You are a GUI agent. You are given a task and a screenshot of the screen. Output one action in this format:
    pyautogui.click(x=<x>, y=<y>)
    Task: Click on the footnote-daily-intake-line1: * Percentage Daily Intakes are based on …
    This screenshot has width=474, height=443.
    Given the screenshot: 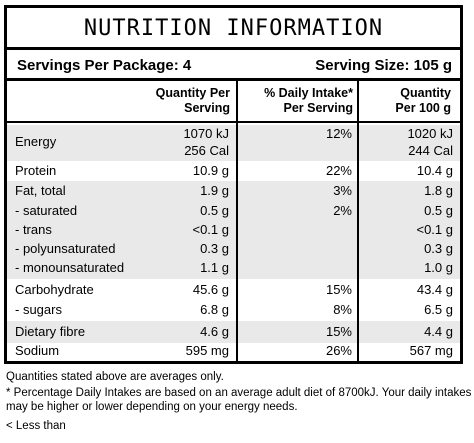 What is the action you would take?
    pyautogui.click(x=239, y=393)
    